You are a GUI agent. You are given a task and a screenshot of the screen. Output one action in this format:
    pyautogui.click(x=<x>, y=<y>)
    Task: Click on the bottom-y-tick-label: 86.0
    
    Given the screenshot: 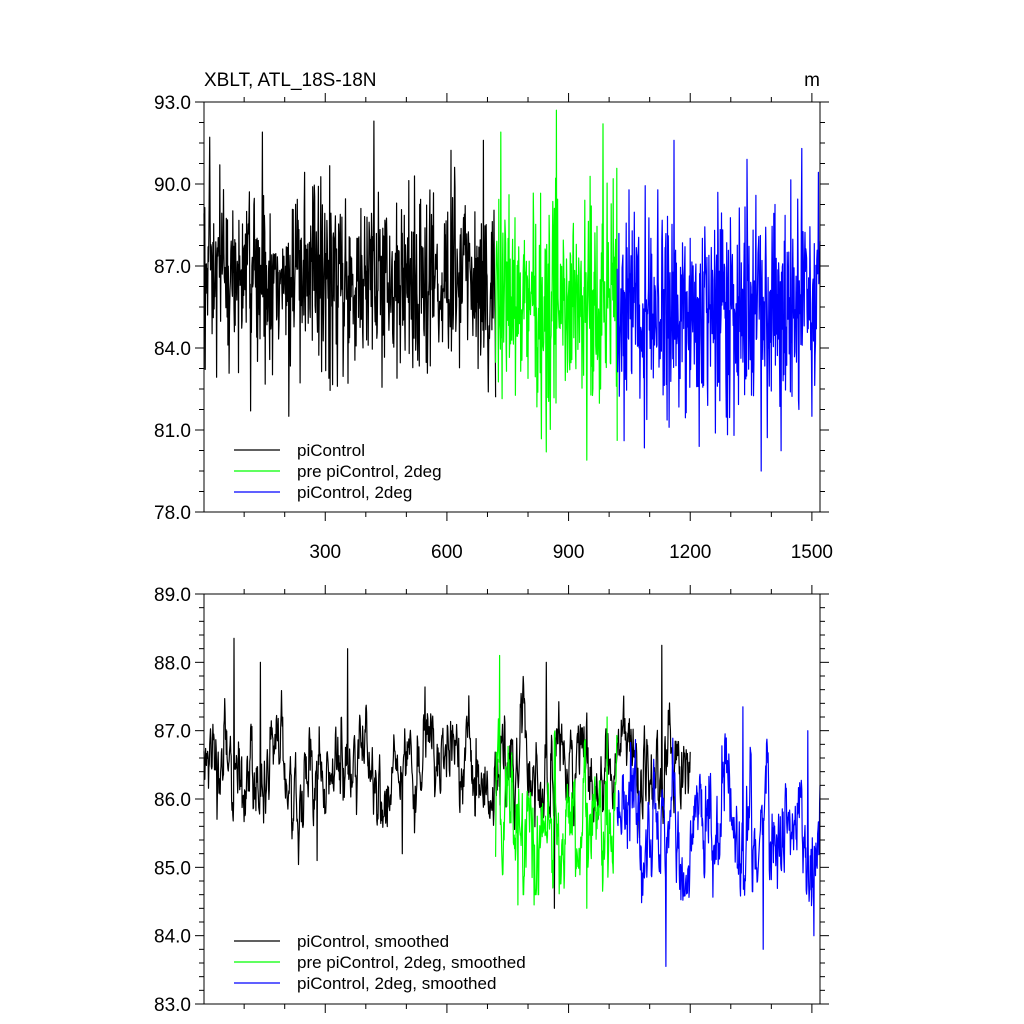 What is the action you would take?
    pyautogui.click(x=172, y=800)
    